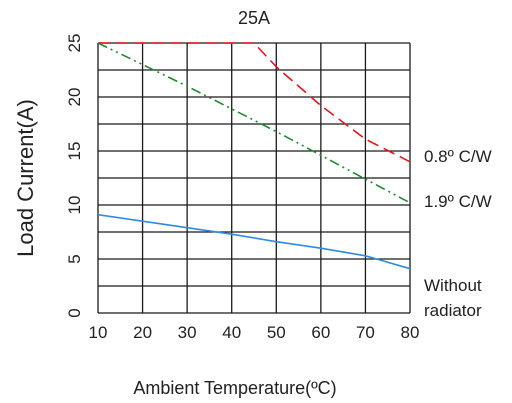  What do you see at coordinates (458, 156) in the screenshot?
I see `series-label-1: 0.8º C/W` at bounding box center [458, 156].